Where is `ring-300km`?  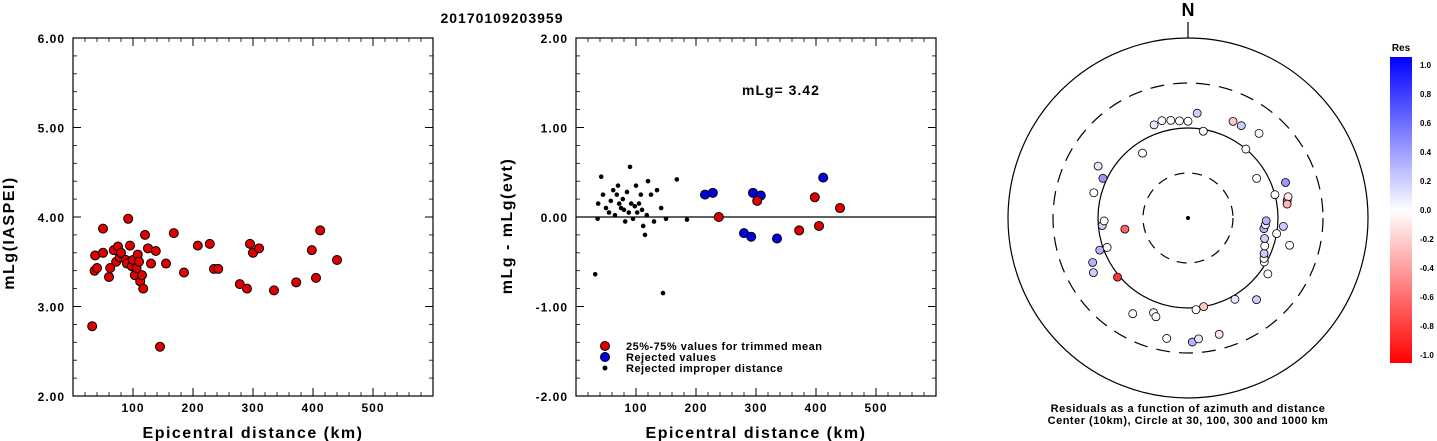
ring-300km is located at coordinates (1188, 218).